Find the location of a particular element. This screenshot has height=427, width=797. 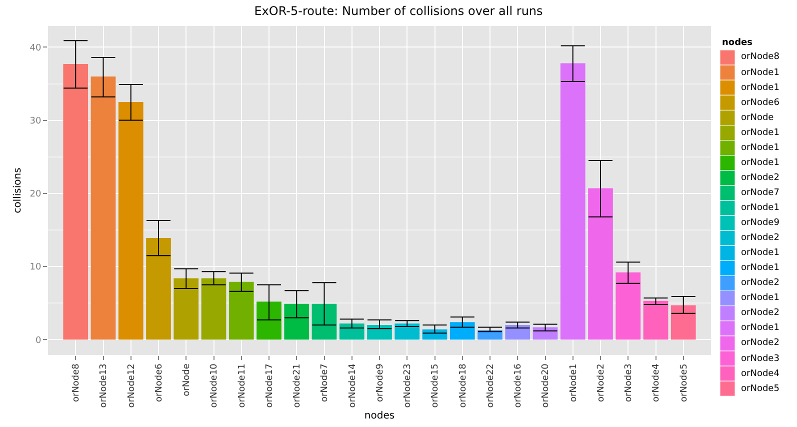

x-tick-label: orNode10 is located at coordinates (215, 385).